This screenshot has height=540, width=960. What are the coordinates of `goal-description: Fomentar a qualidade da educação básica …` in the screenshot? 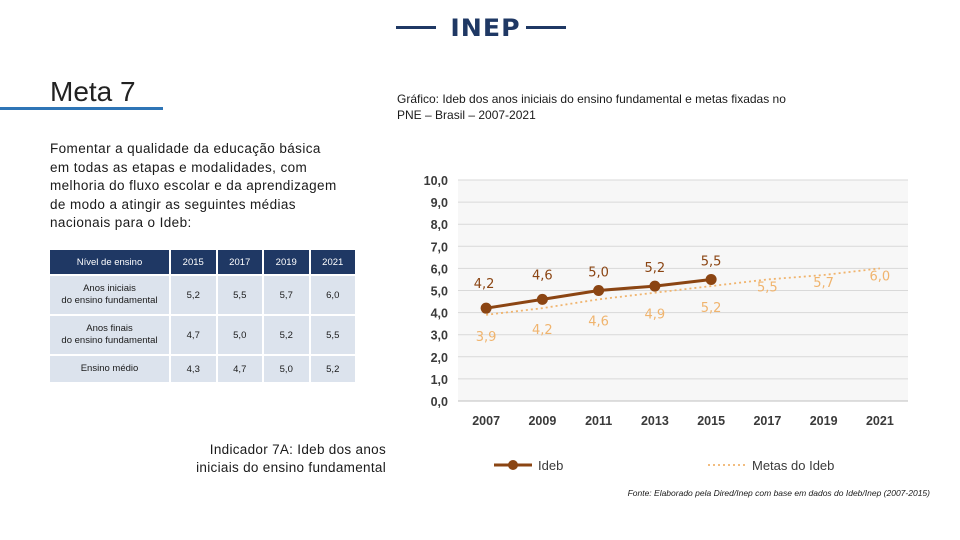 It's located at (193, 185).